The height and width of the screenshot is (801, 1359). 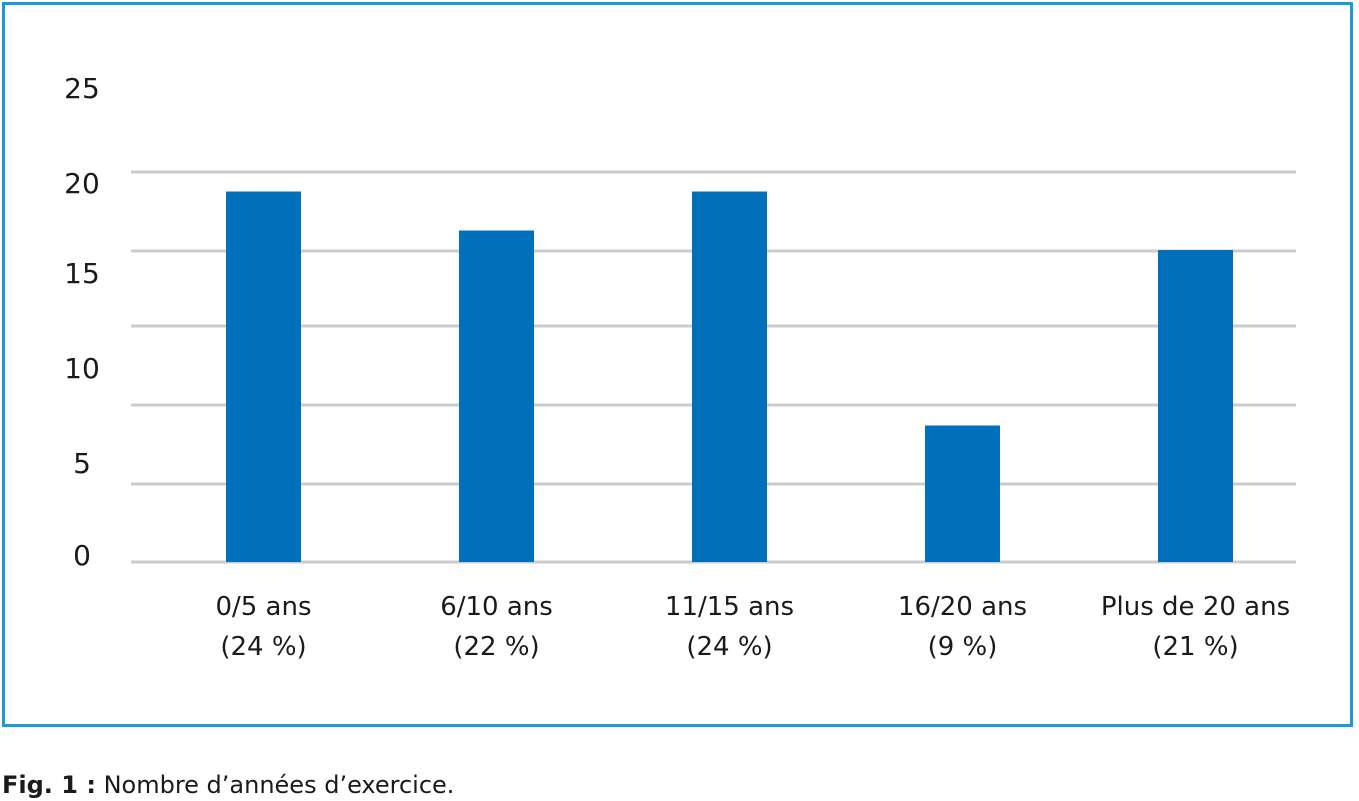 I want to click on x-tick-label: (22 %), so click(x=496, y=647).